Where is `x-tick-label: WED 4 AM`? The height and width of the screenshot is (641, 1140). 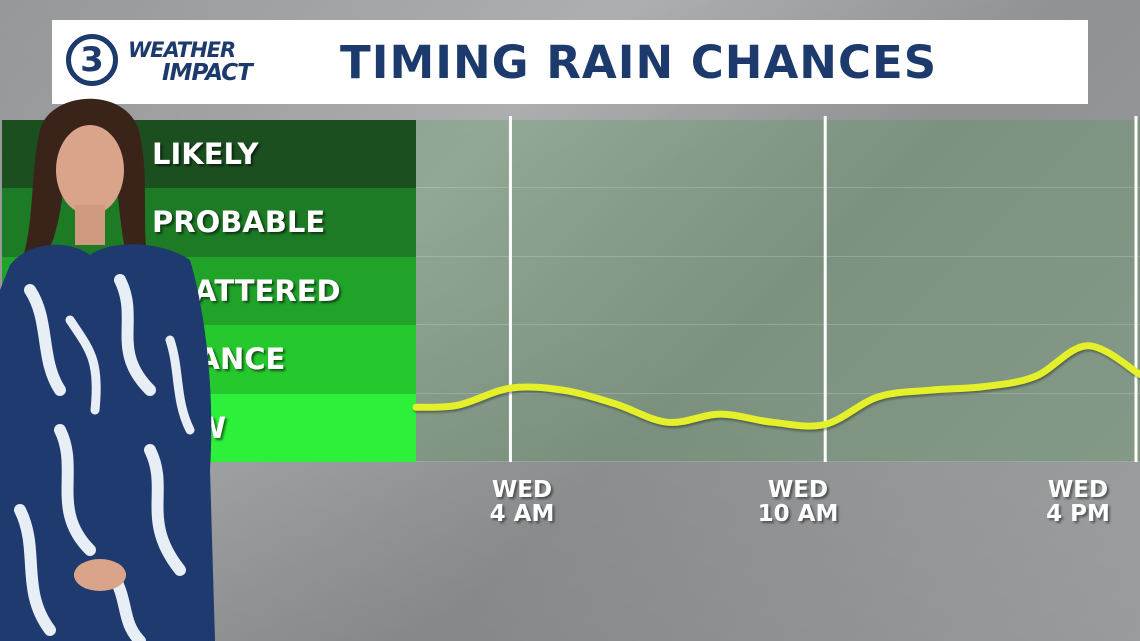
x-tick-label: WED 4 AM is located at coordinates (522, 502).